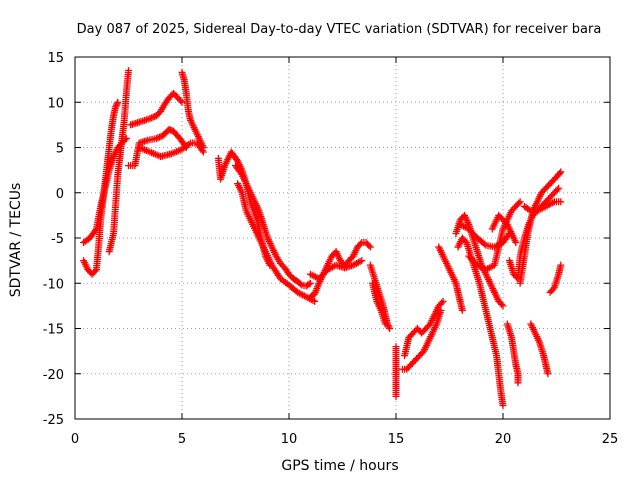  Describe the element at coordinates (182, 439) in the screenshot. I see `x-tick-label: 5` at that location.